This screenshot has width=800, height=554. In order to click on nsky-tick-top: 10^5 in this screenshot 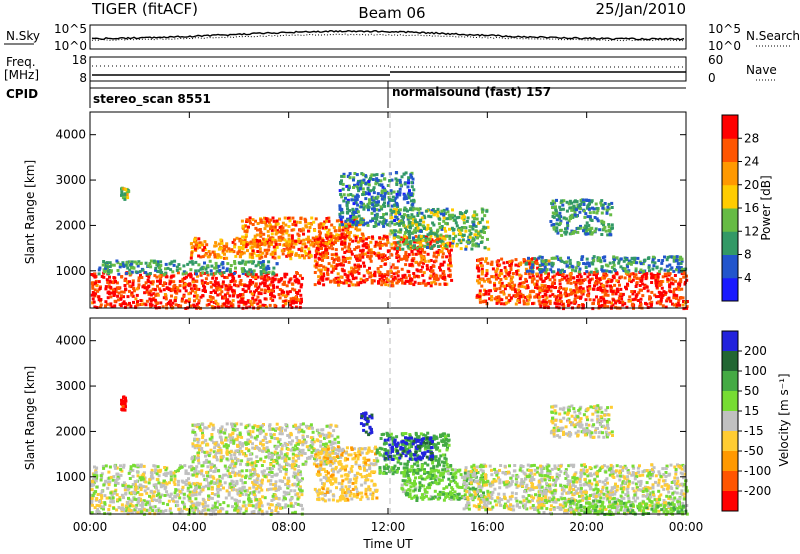, I will do `click(70, 29)`.